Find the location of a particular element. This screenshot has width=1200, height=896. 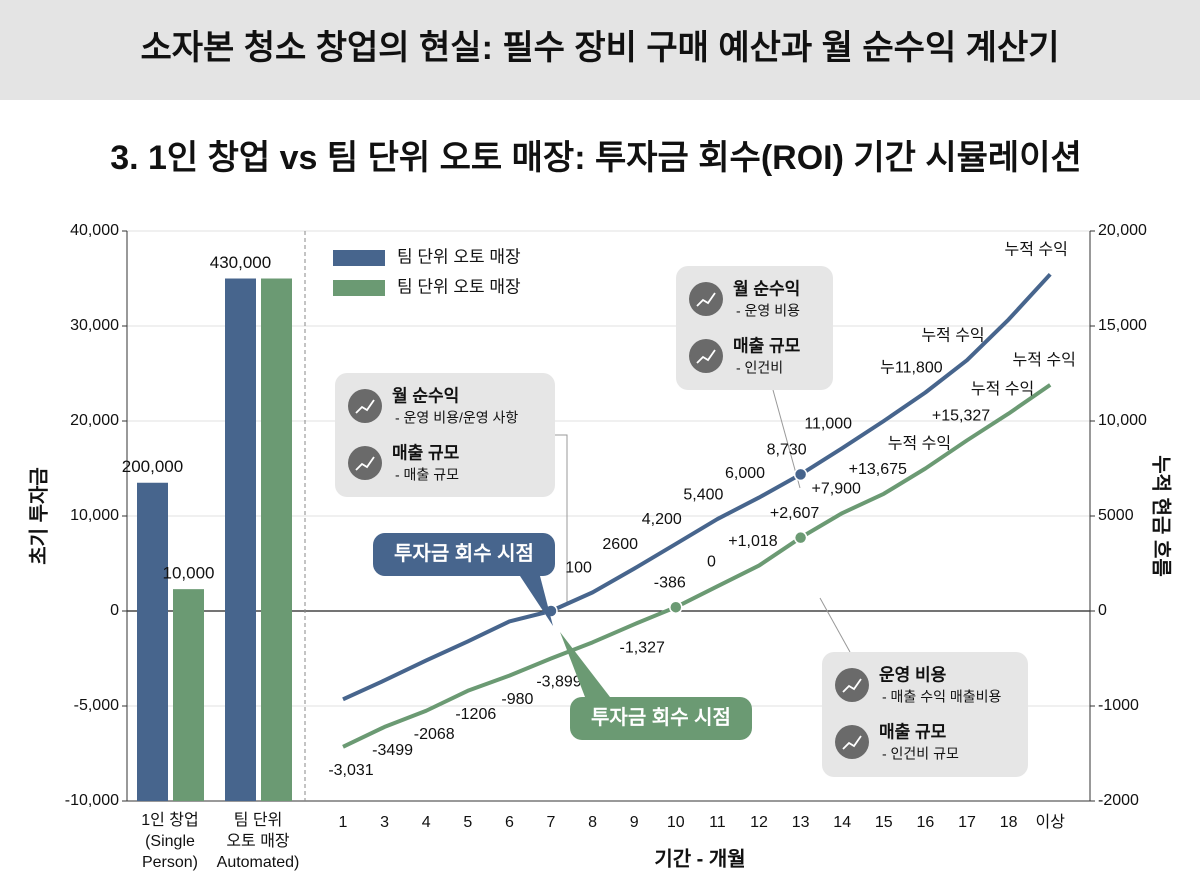

x-tick-label: 6 is located at coordinates (509, 822).